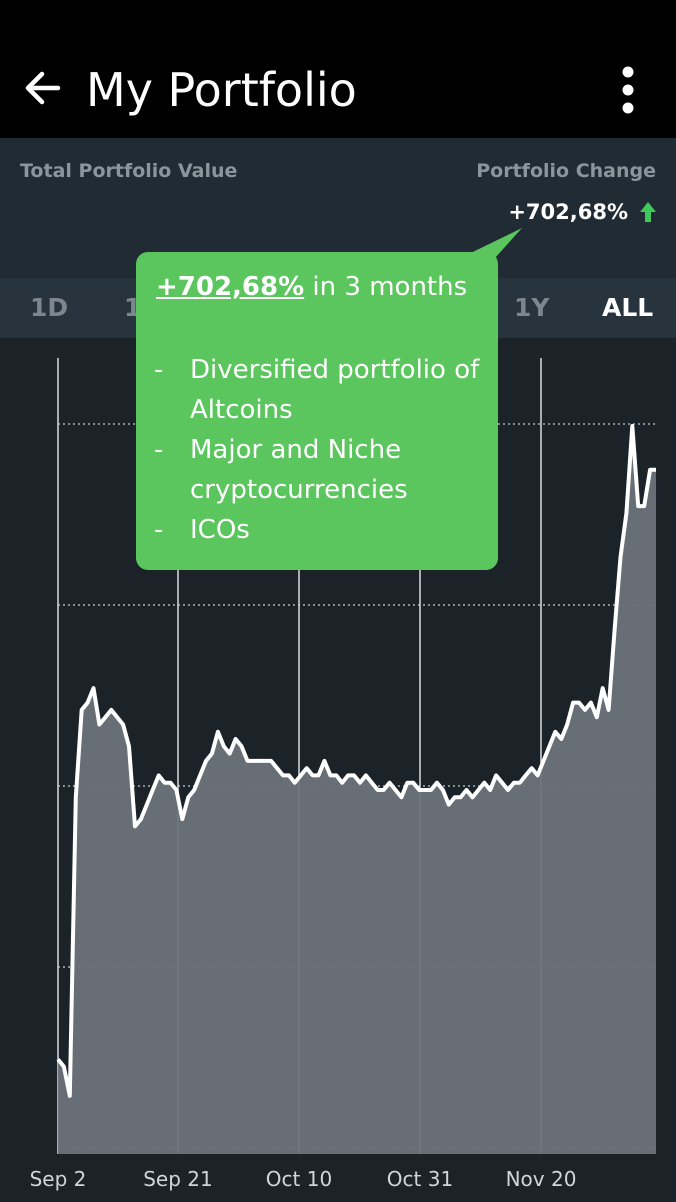 The width and height of the screenshot is (676, 1202). What do you see at coordinates (58, 1179) in the screenshot?
I see `x-tick-label: Sep 2` at bounding box center [58, 1179].